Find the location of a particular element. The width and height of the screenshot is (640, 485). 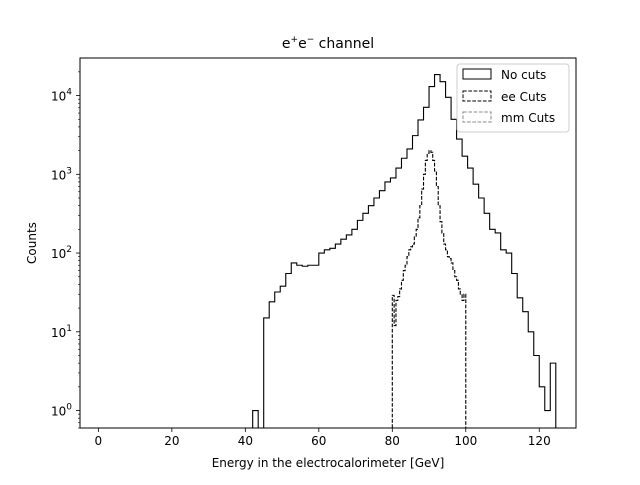

series-step-ee-cuts is located at coordinates (429, 289).